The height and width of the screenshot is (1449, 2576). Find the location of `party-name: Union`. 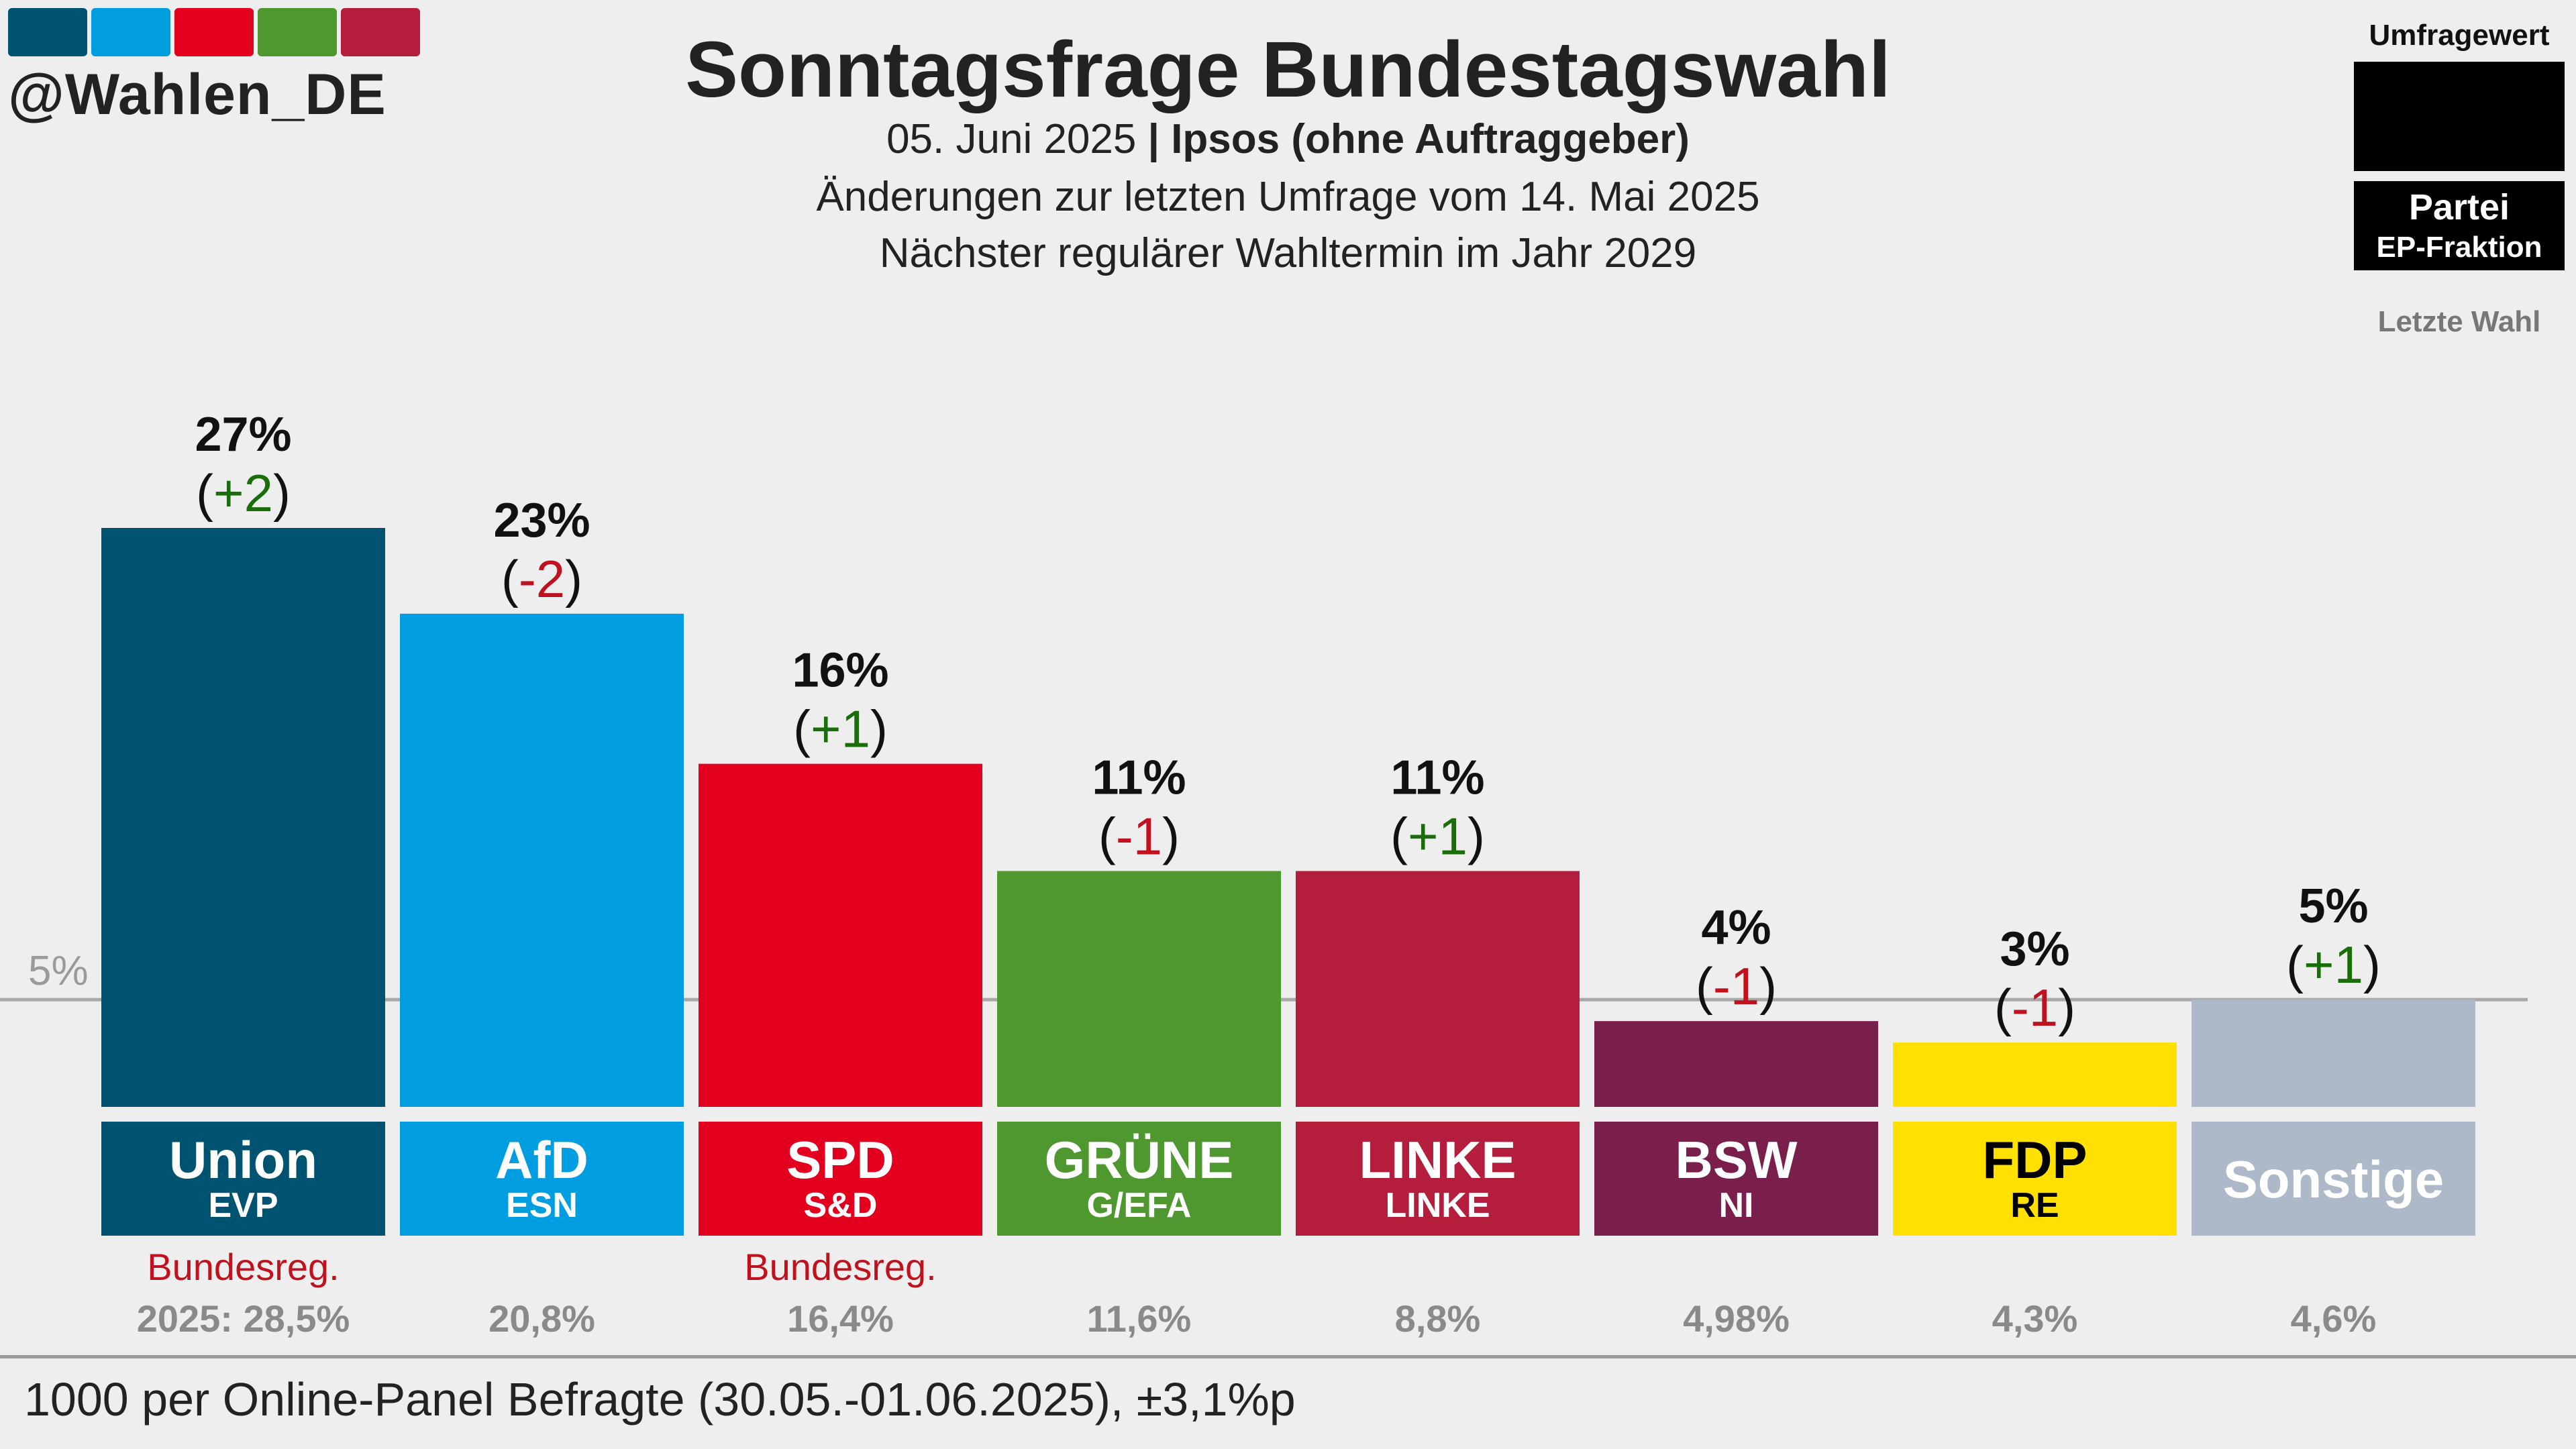

party-name: Union is located at coordinates (243, 1159).